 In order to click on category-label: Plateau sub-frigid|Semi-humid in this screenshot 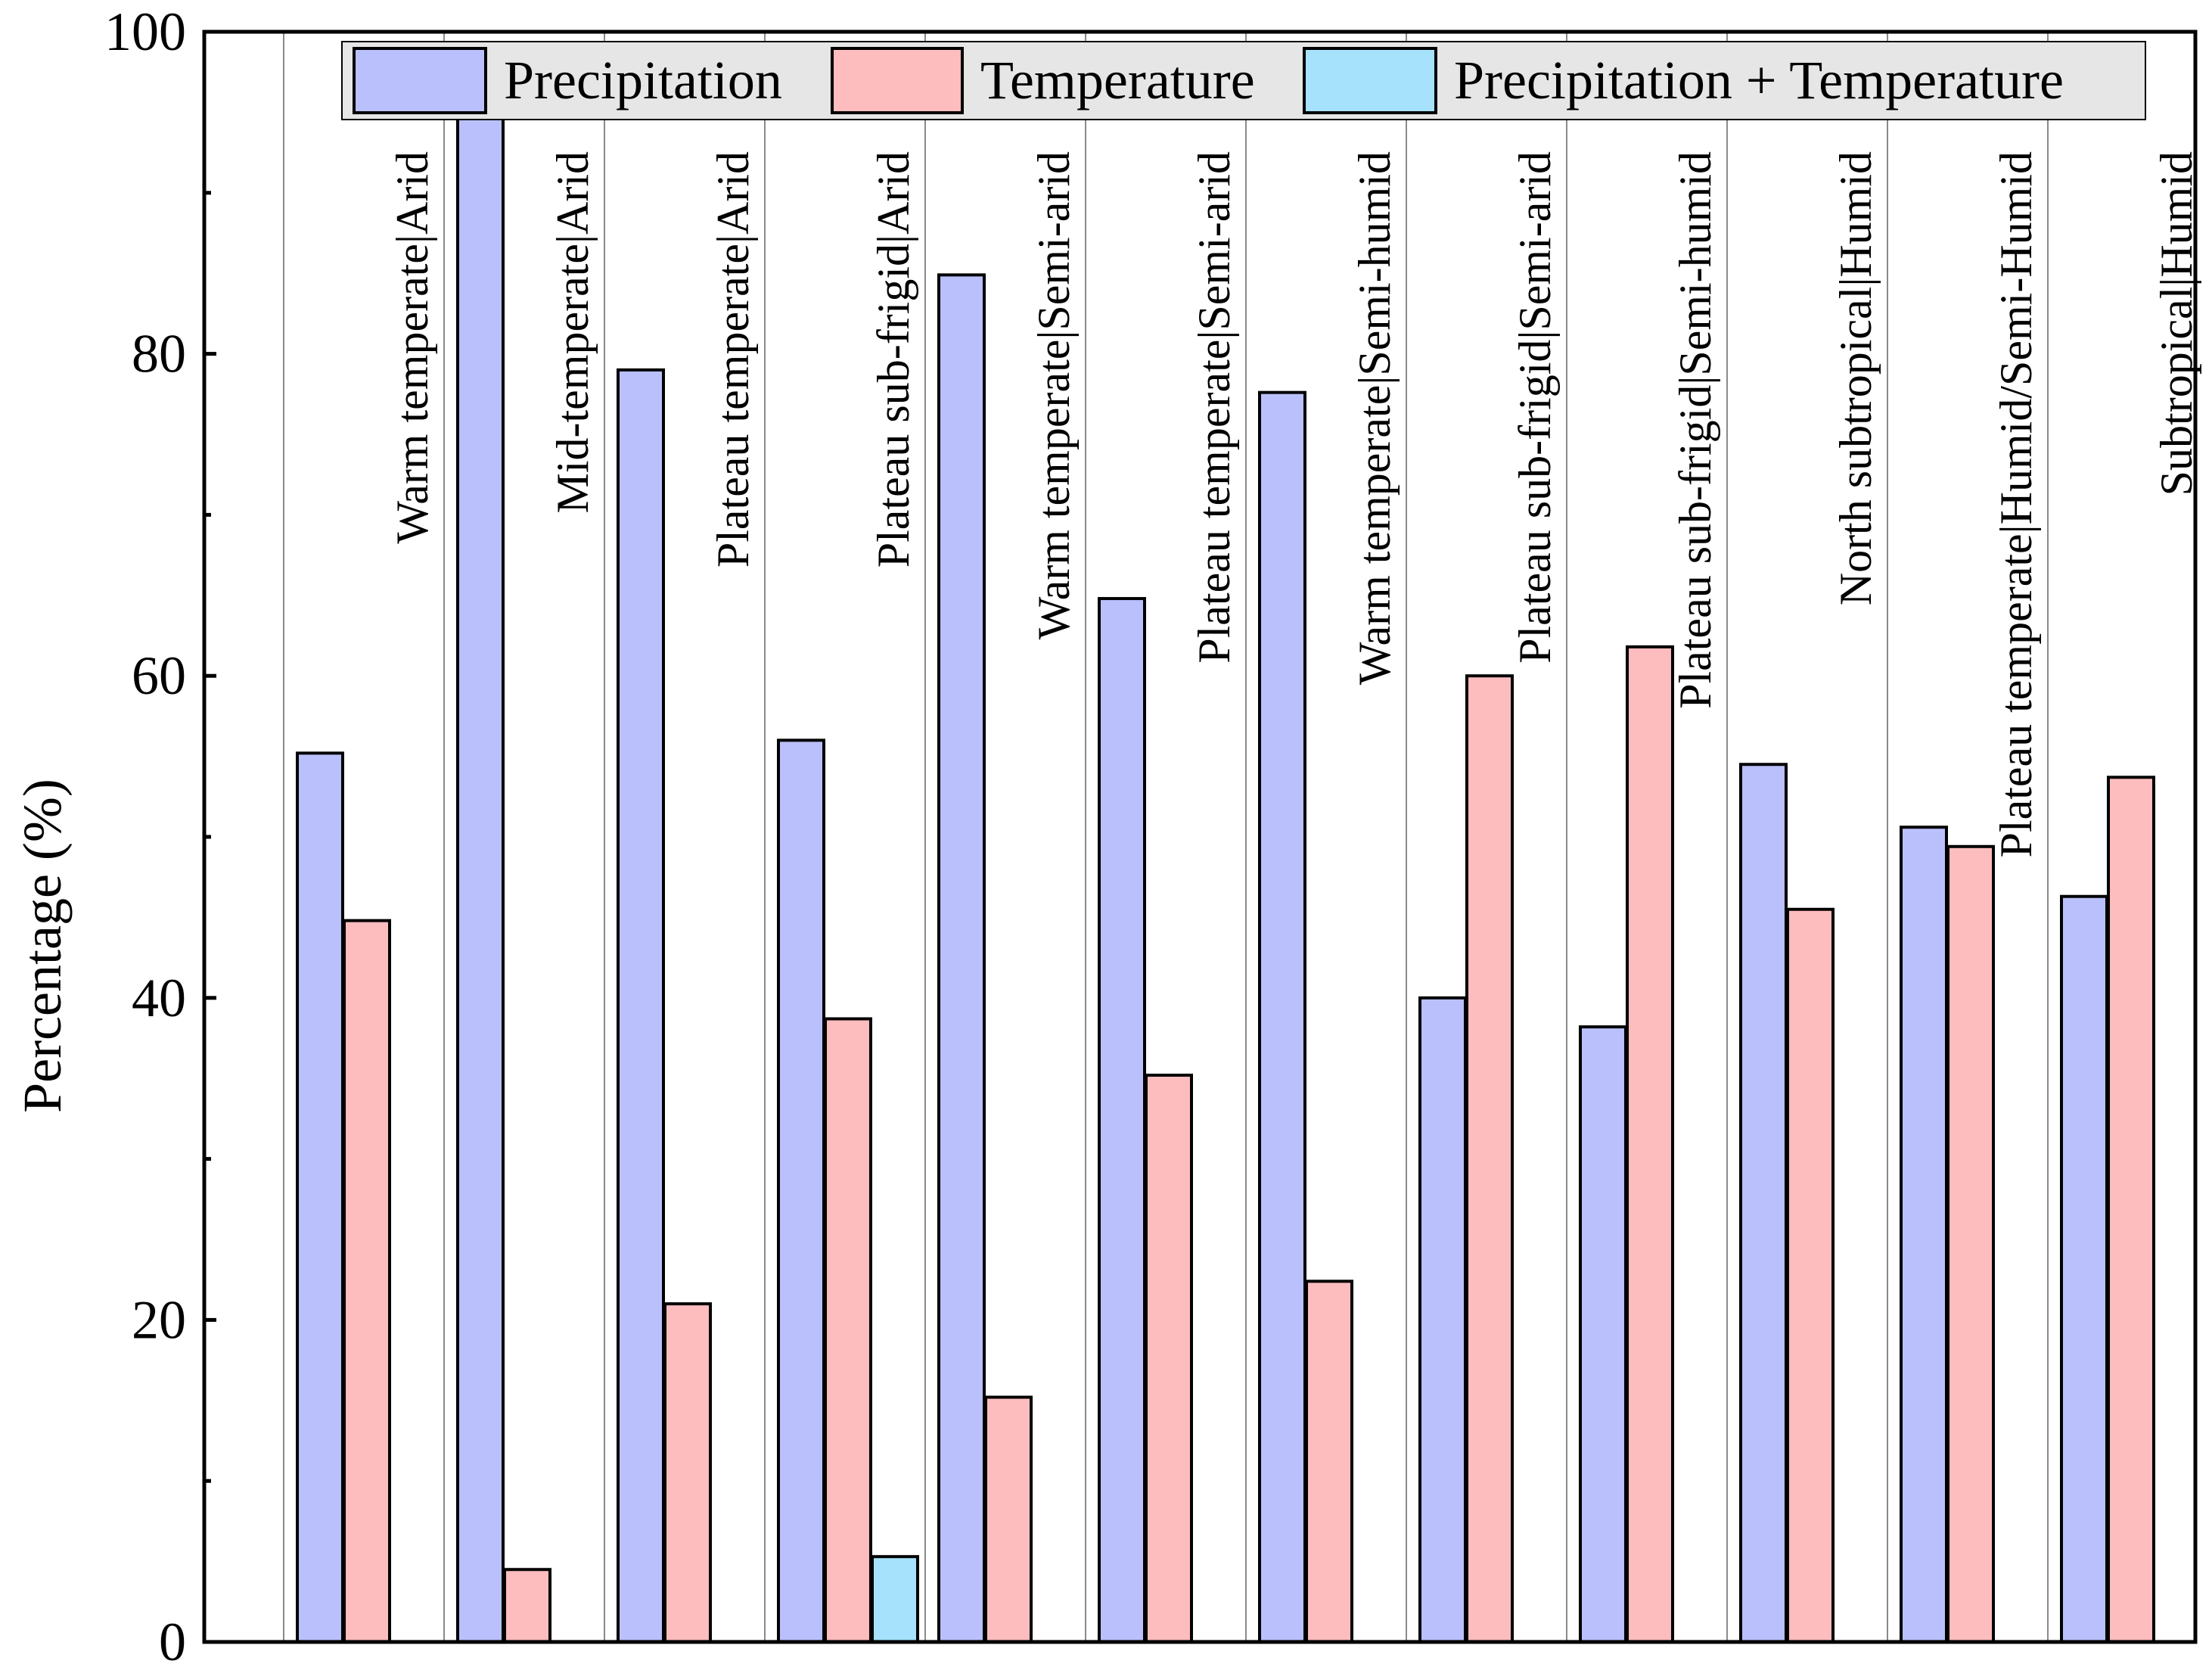, I will do `click(1695, 430)`.